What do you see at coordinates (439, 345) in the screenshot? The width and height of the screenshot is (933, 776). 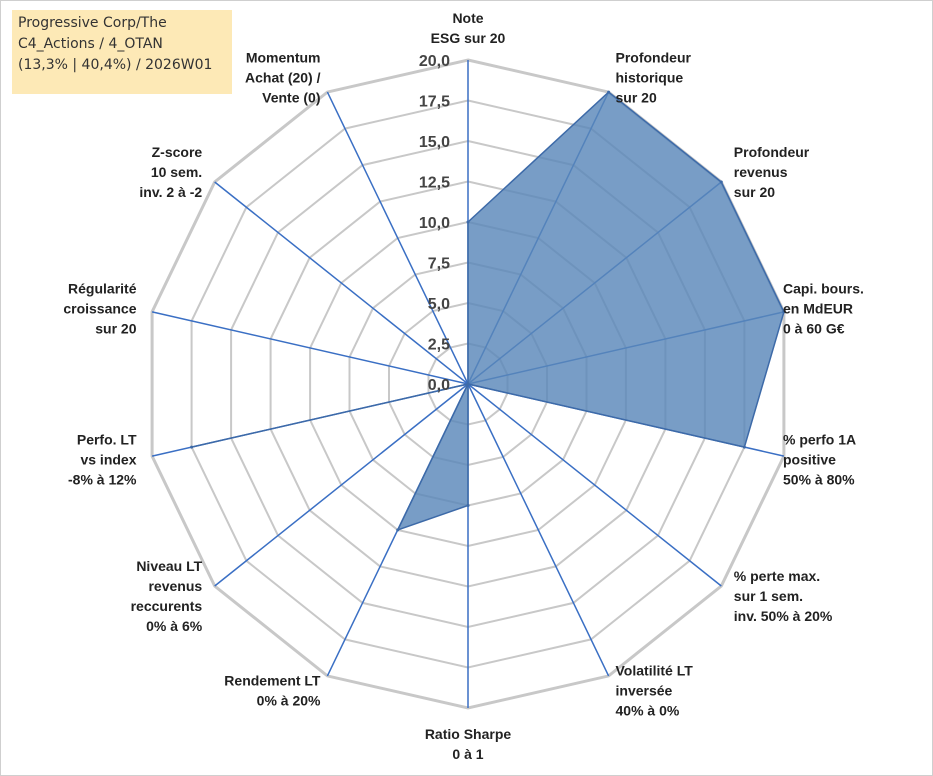 I see `tick-label: 2,5` at bounding box center [439, 345].